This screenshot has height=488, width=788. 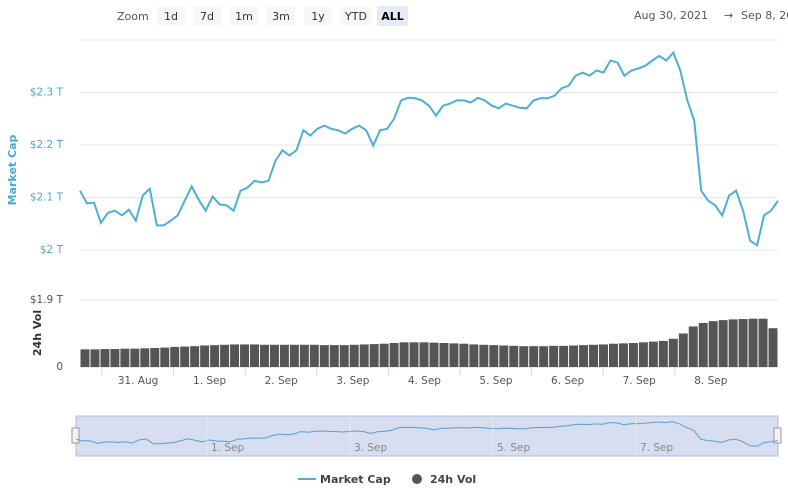 I want to click on navigator-label: 7. Sep, so click(x=656, y=448).